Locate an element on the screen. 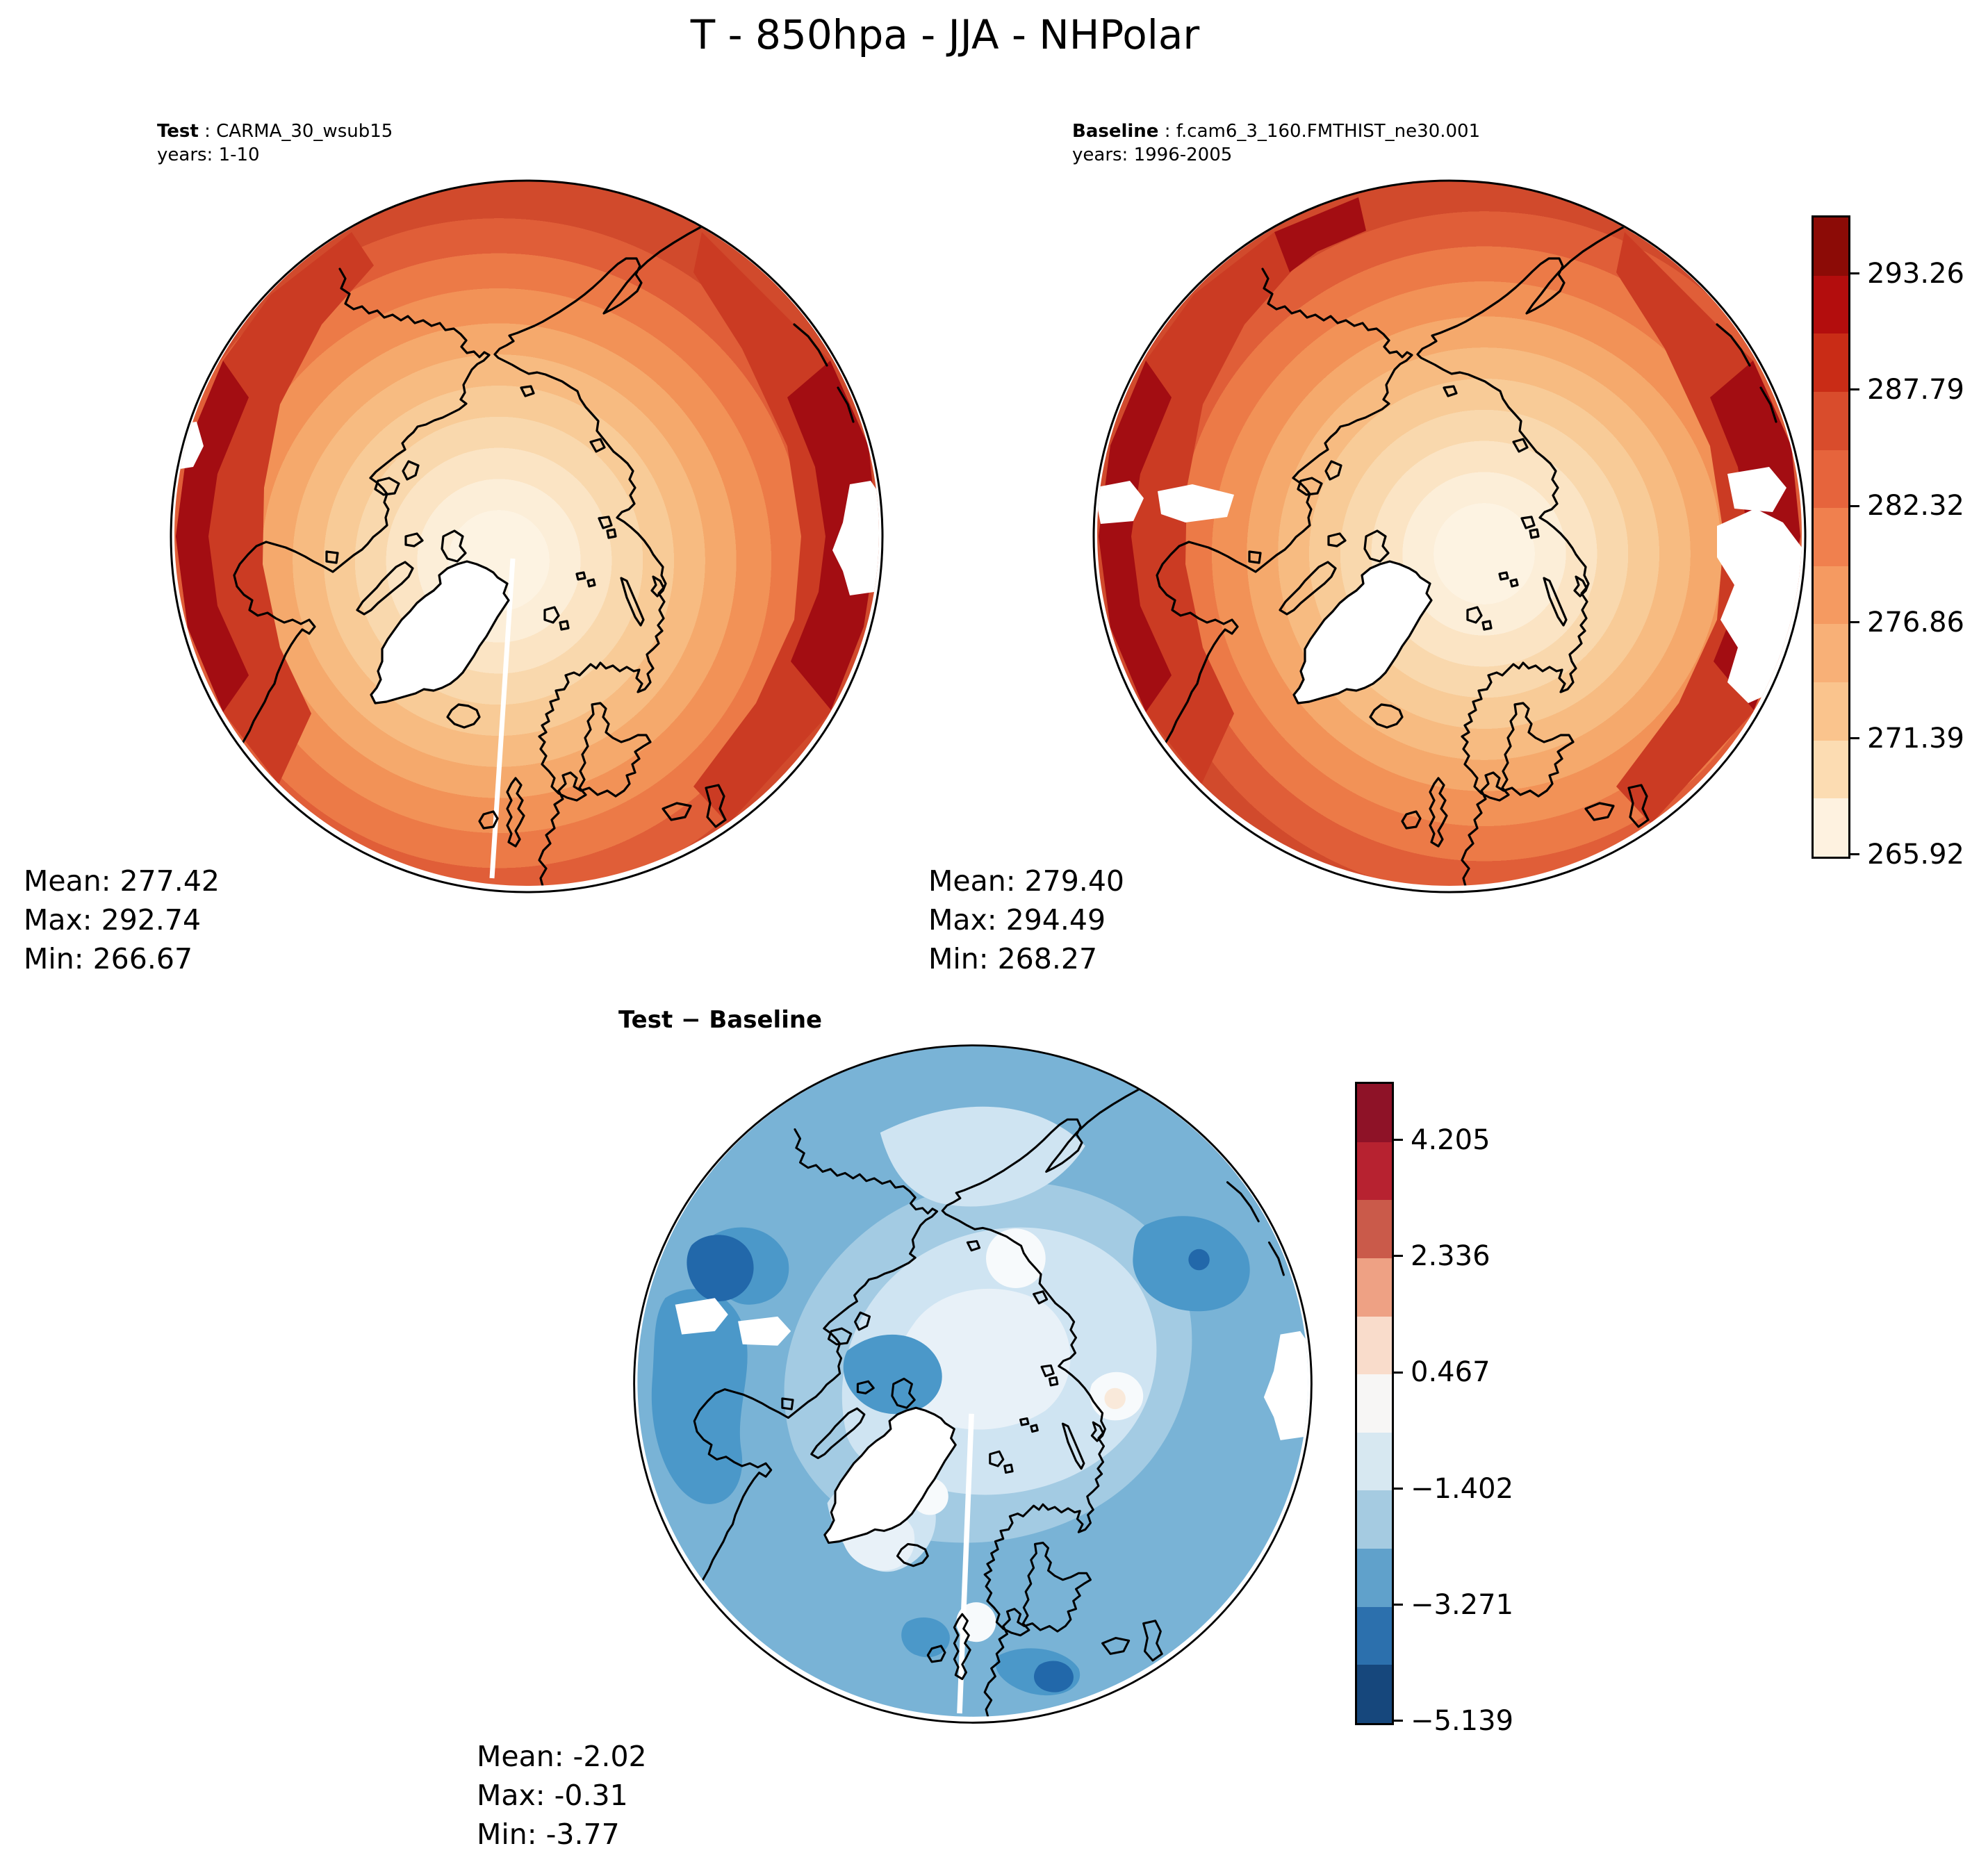  diff-stats: Mean: -2.02 Max: -0.31 Min: -3.77 is located at coordinates (562, 1795).